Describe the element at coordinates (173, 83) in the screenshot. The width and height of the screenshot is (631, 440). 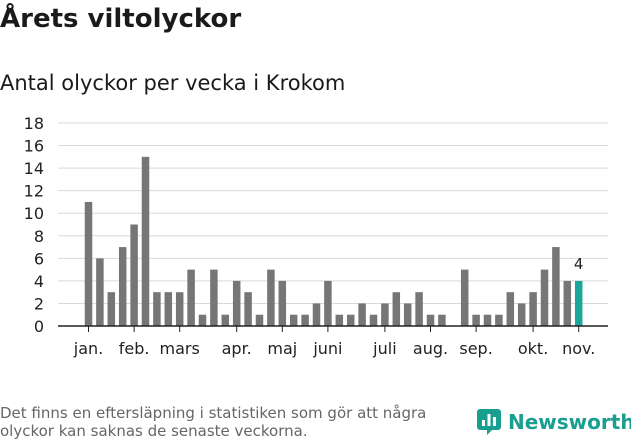
I see `chart-subtitle: Antal olyckor per vecka i Krokom` at that location.